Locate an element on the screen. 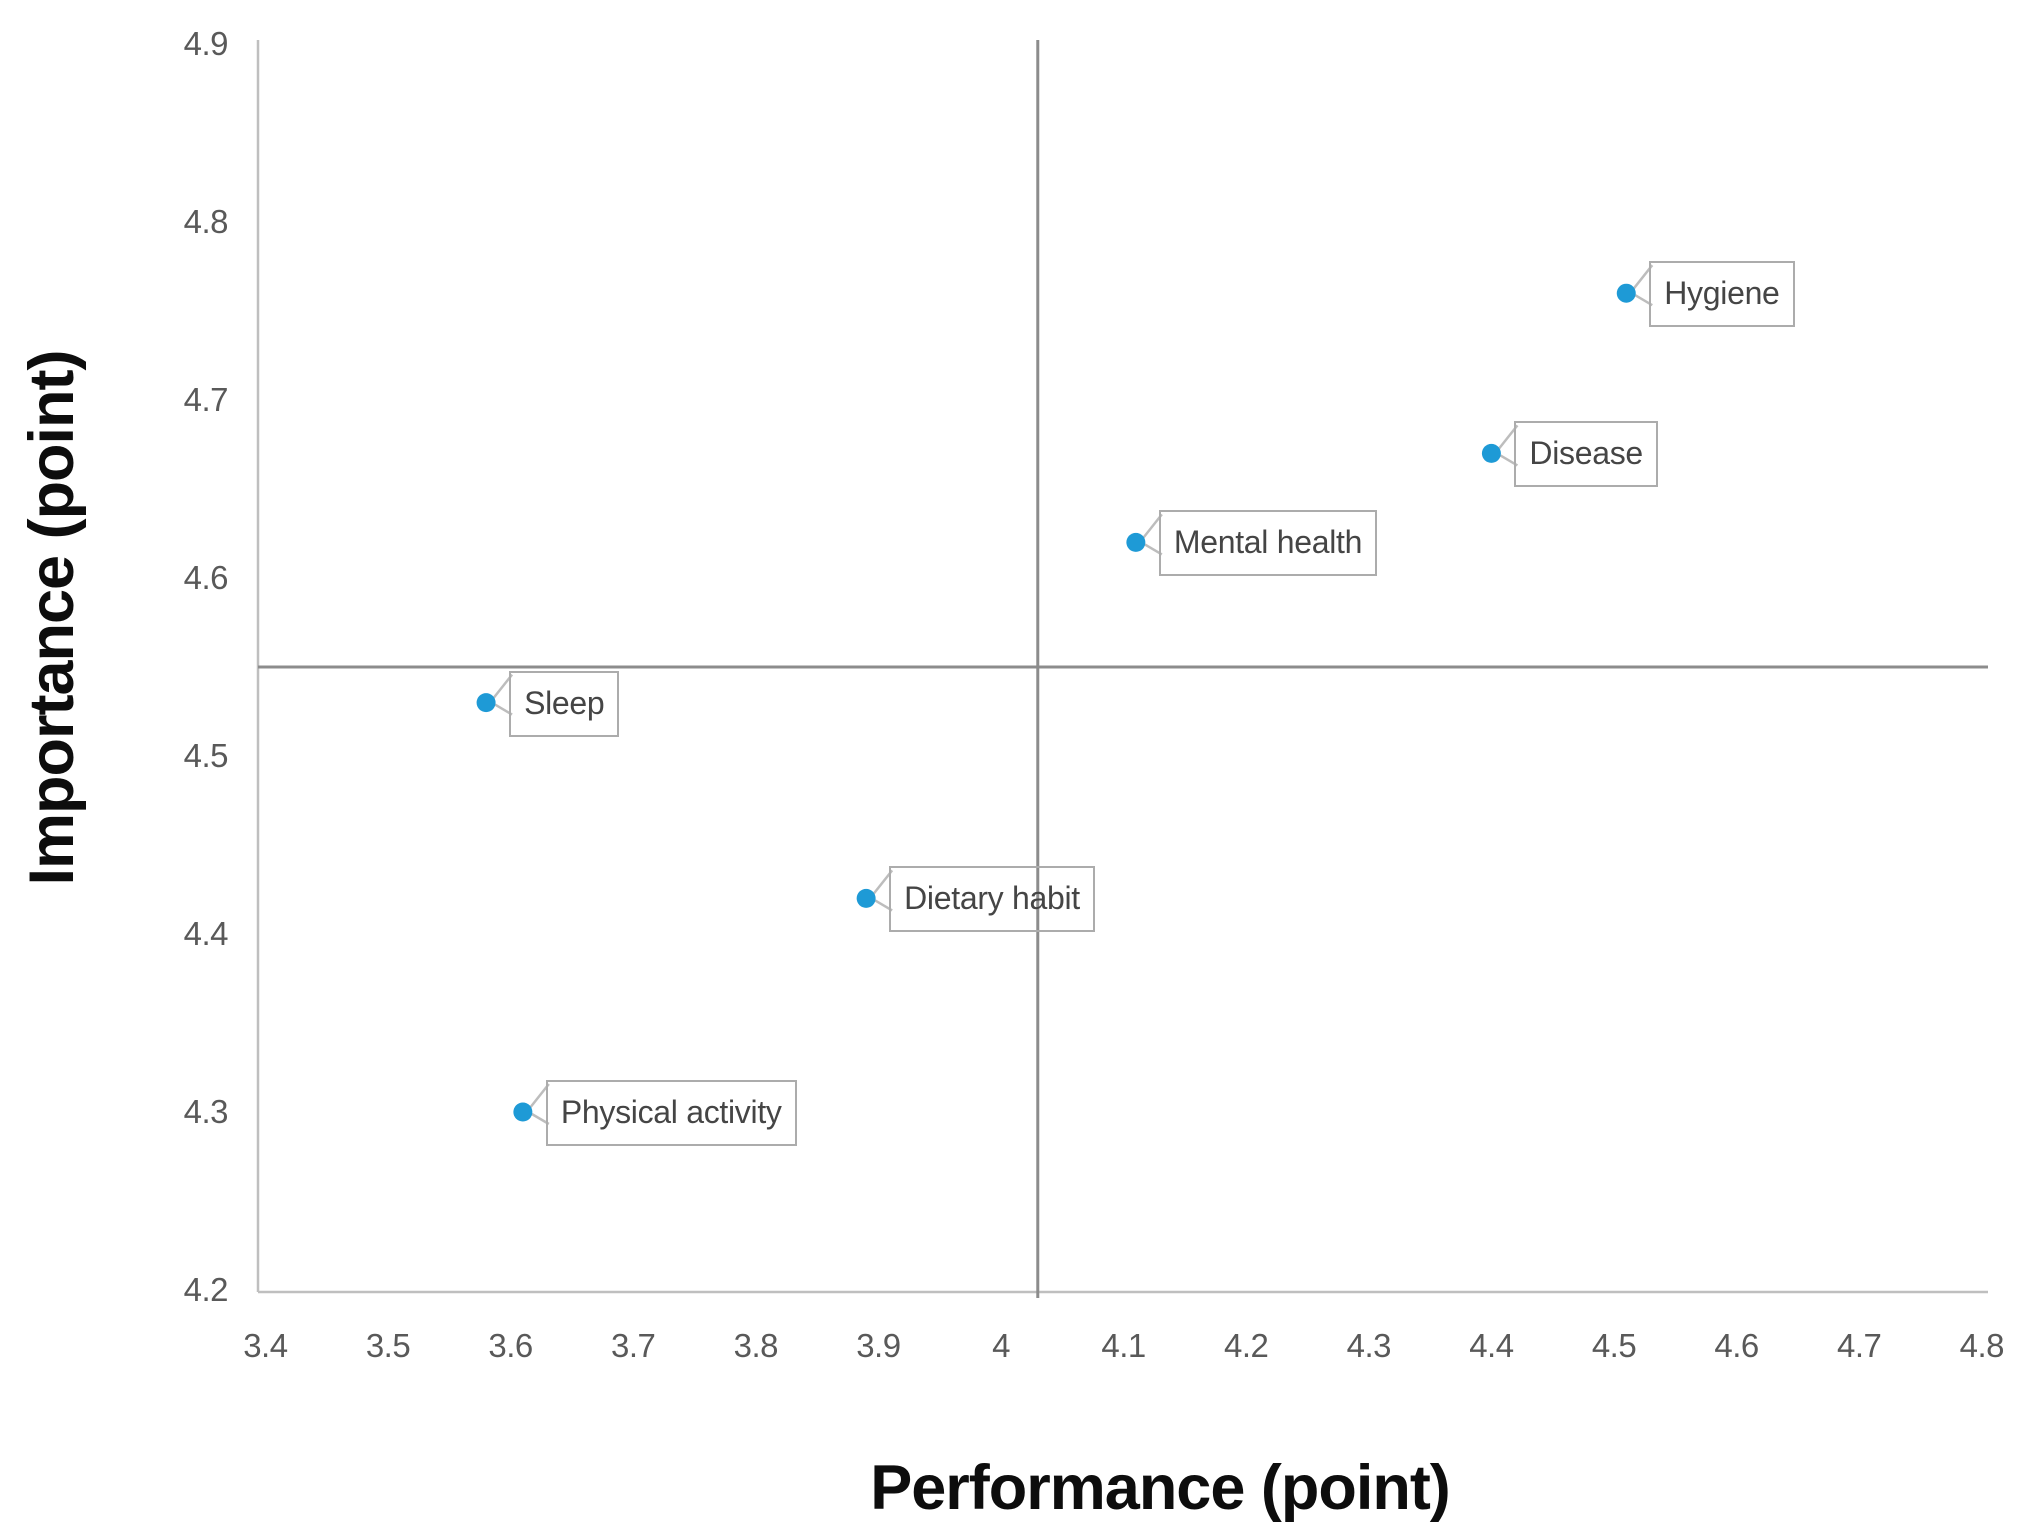 The image size is (2023, 1537). x-tick-label-4.7: 4.7 is located at coordinates (1859, 1345).